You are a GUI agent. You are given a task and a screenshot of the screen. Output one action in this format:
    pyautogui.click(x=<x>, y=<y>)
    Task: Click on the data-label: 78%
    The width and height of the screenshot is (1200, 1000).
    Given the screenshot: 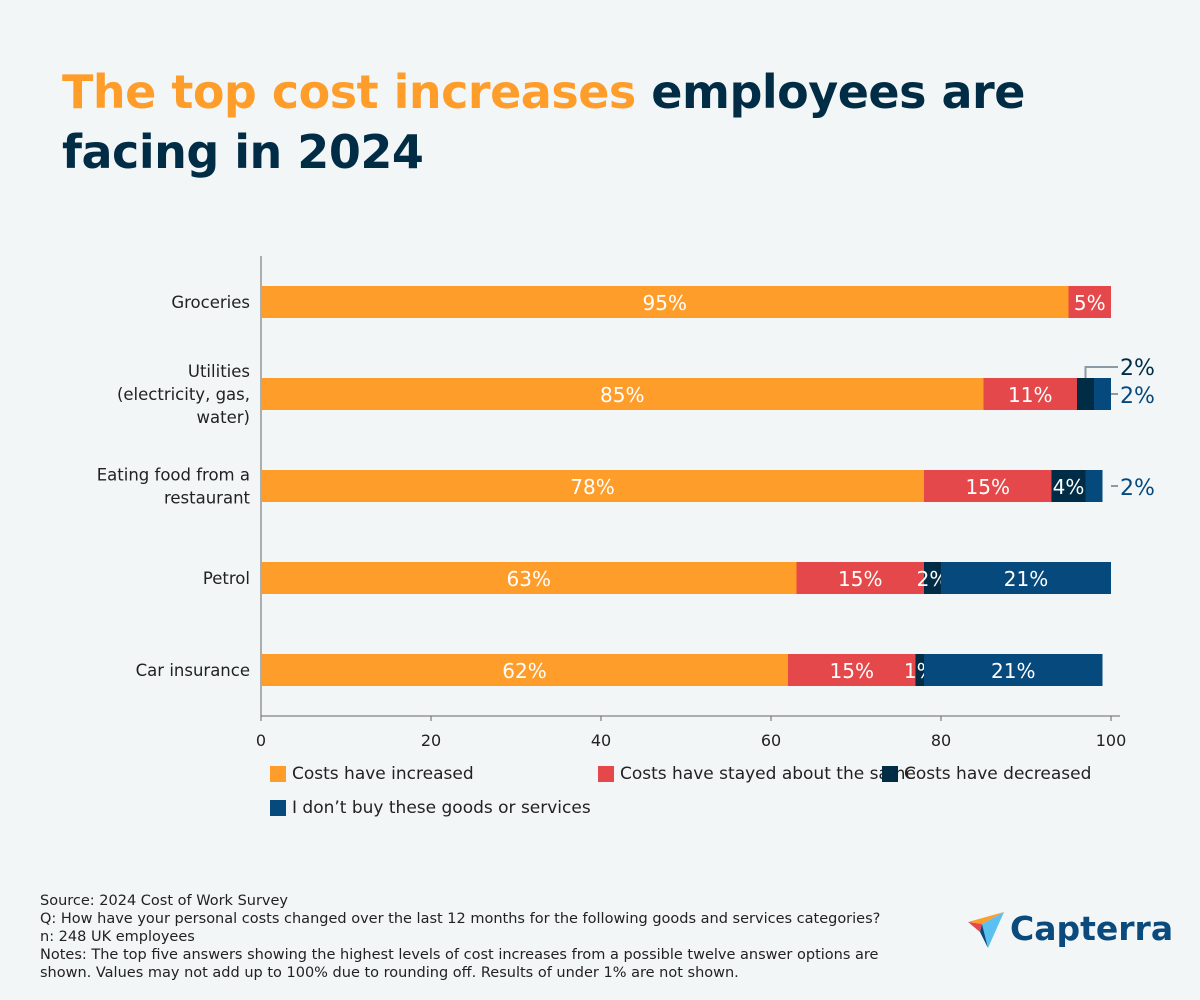 What is the action you would take?
    pyautogui.click(x=592, y=487)
    